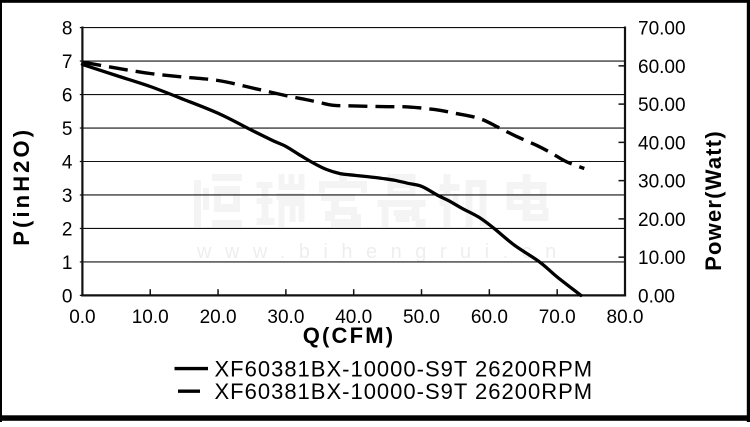 This screenshot has width=750, height=427. Describe the element at coordinates (662, 220) in the screenshot. I see `svg-text: 20.00` at that location.